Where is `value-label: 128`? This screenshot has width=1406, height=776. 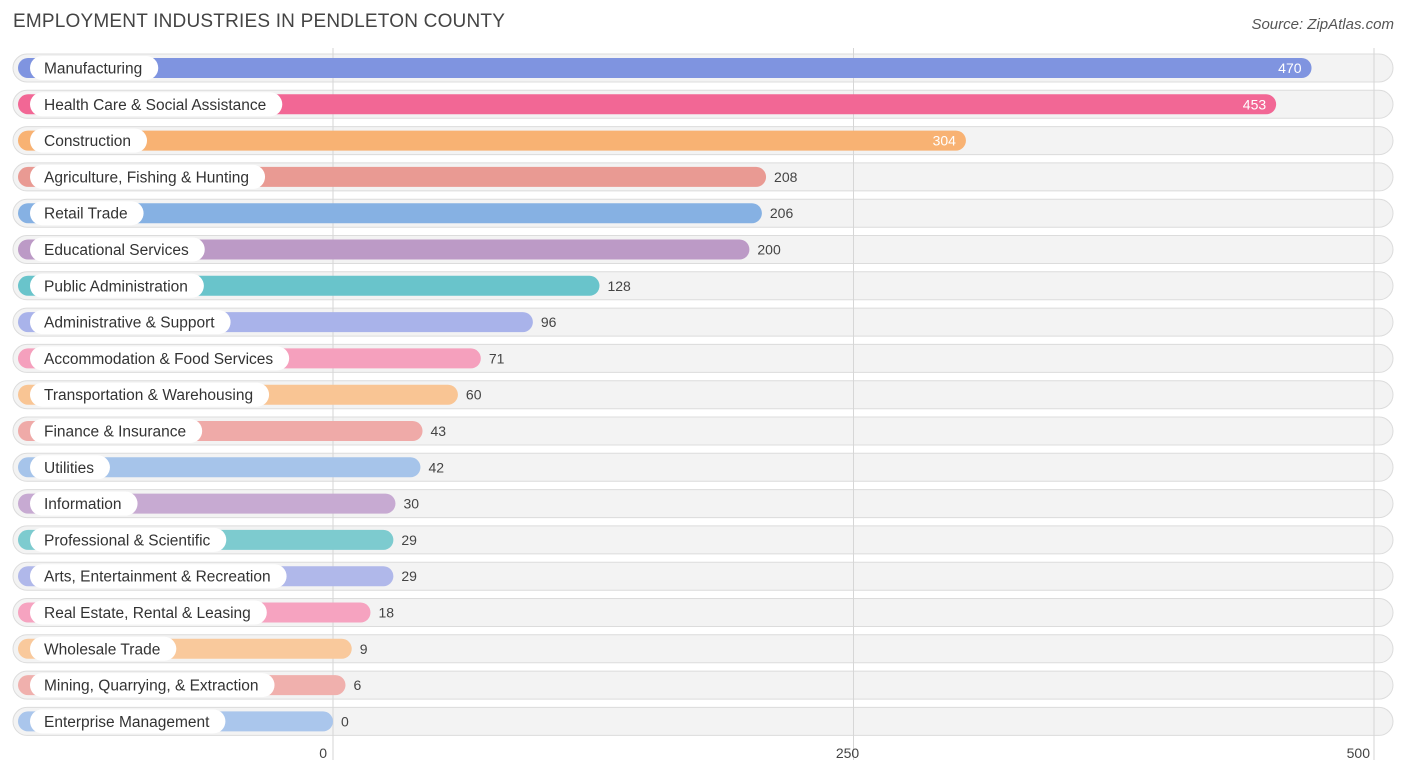 value-label: 128 is located at coordinates (619, 286).